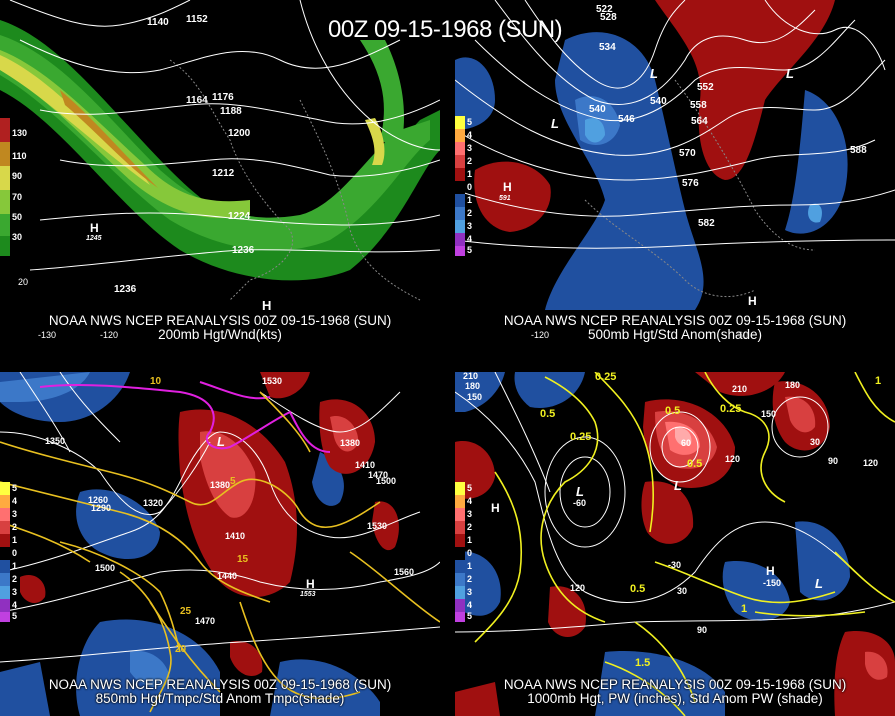 The width and height of the screenshot is (895, 716). Describe the element at coordinates (706, 223) in the screenshot. I see `contour-label: 582` at that location.